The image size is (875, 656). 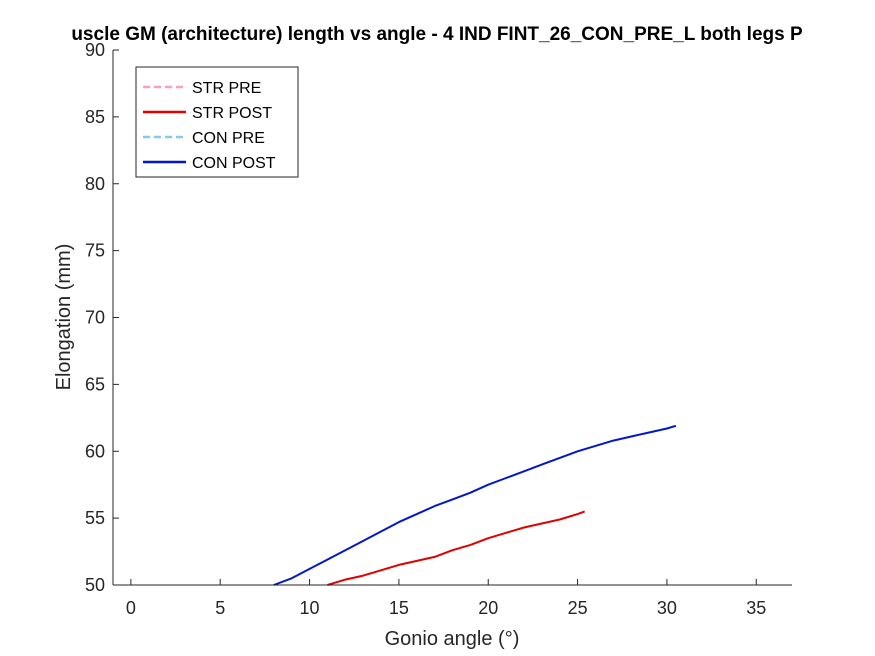 I want to click on legend-entry: STR POST, so click(x=232, y=113).